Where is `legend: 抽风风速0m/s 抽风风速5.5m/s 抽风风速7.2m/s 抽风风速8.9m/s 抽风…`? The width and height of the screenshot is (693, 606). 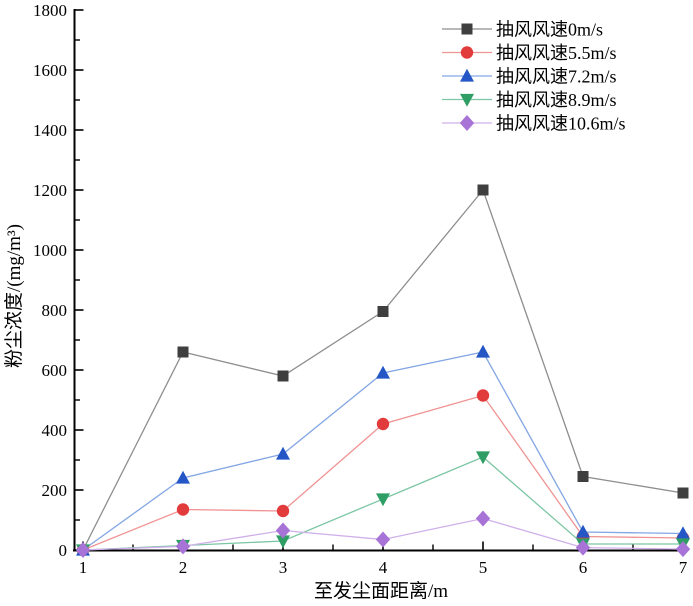
legend: 抽风风速0m/s 抽风风速5.5m/s 抽风风速7.2m/s 抽风风速8.9m/s 抽风… is located at coordinates (534, 77).